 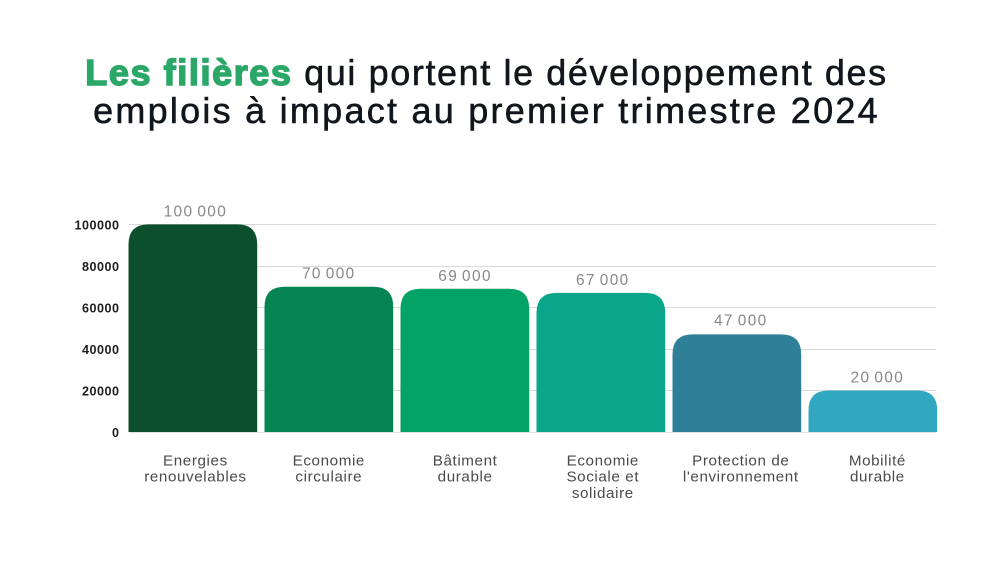 I want to click on svg-text: 69 000, so click(x=465, y=276).